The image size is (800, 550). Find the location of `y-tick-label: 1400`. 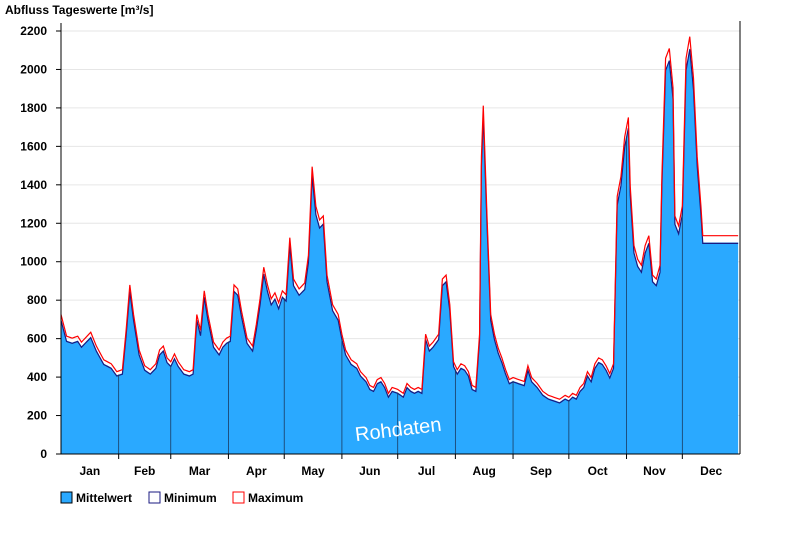

y-tick-label: 1400 is located at coordinates (33, 185).